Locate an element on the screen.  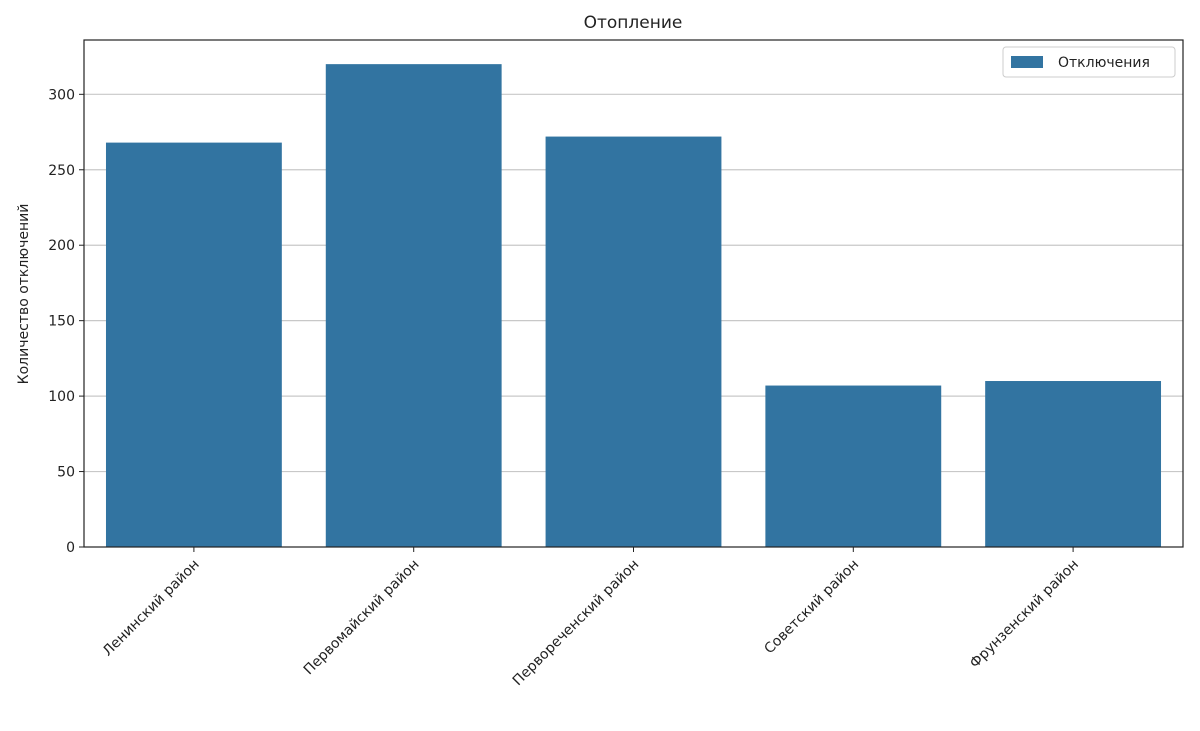
legend: Отключения is located at coordinates (1089, 62).